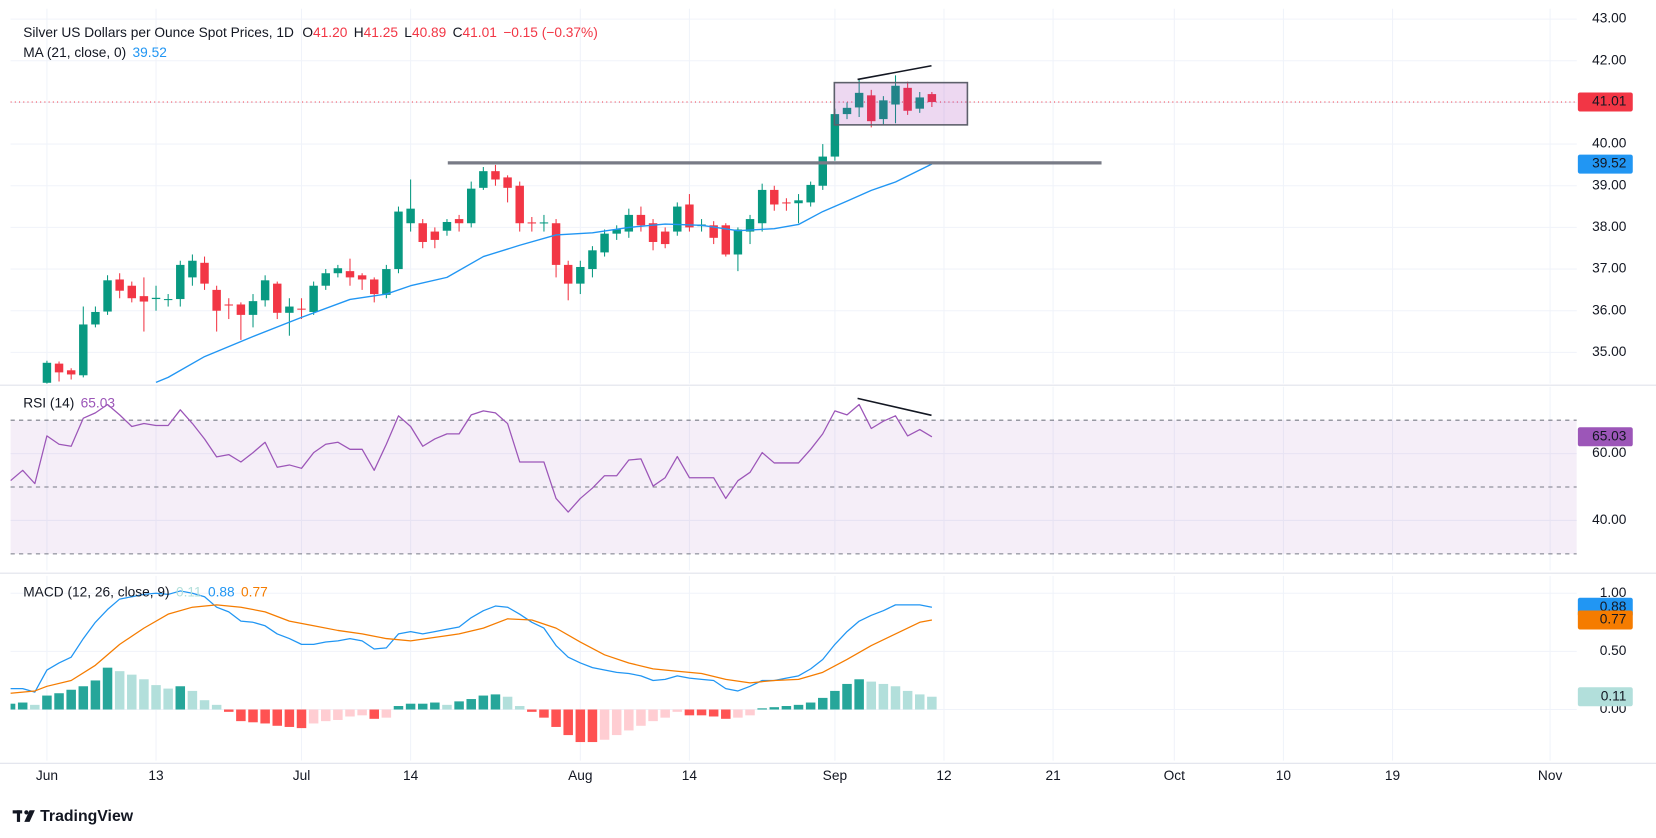  I want to click on y-tick-label: 37.00, so click(1609, 268).